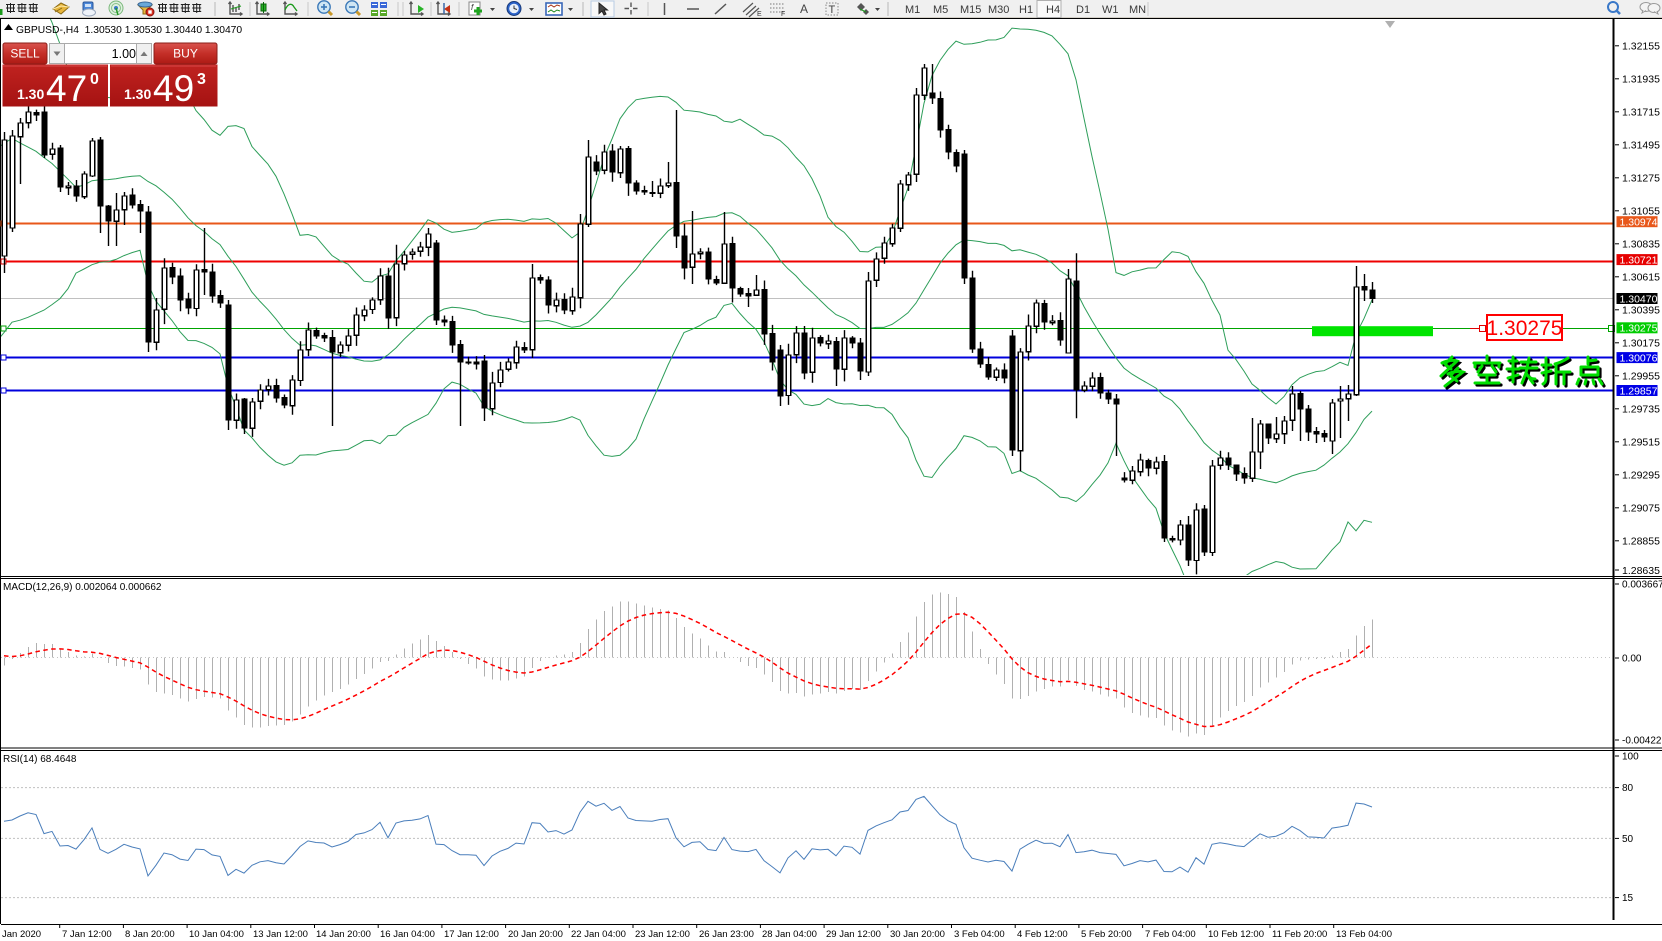 This screenshot has height=941, width=1662. What do you see at coordinates (1641, 311) in the screenshot?
I see `svg-text: 1.30395` at bounding box center [1641, 311].